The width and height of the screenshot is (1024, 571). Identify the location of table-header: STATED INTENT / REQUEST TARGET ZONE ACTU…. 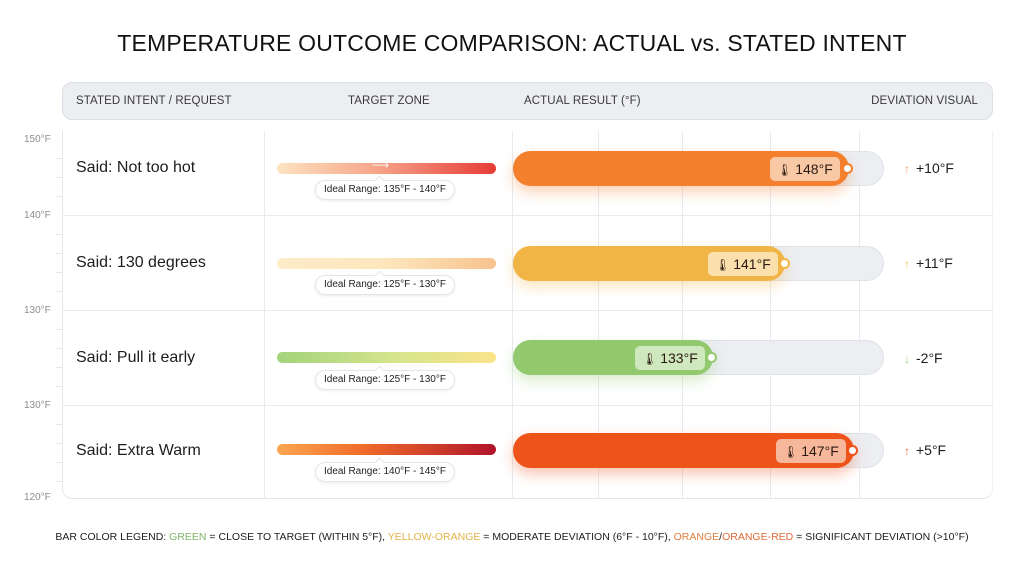
(527, 101).